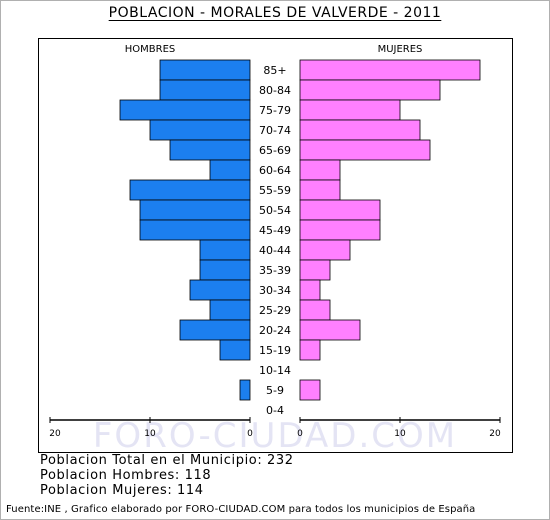 The height and width of the screenshot is (520, 550). Describe the element at coordinates (275, 130) in the screenshot. I see `age-group-label: 70-74` at that location.